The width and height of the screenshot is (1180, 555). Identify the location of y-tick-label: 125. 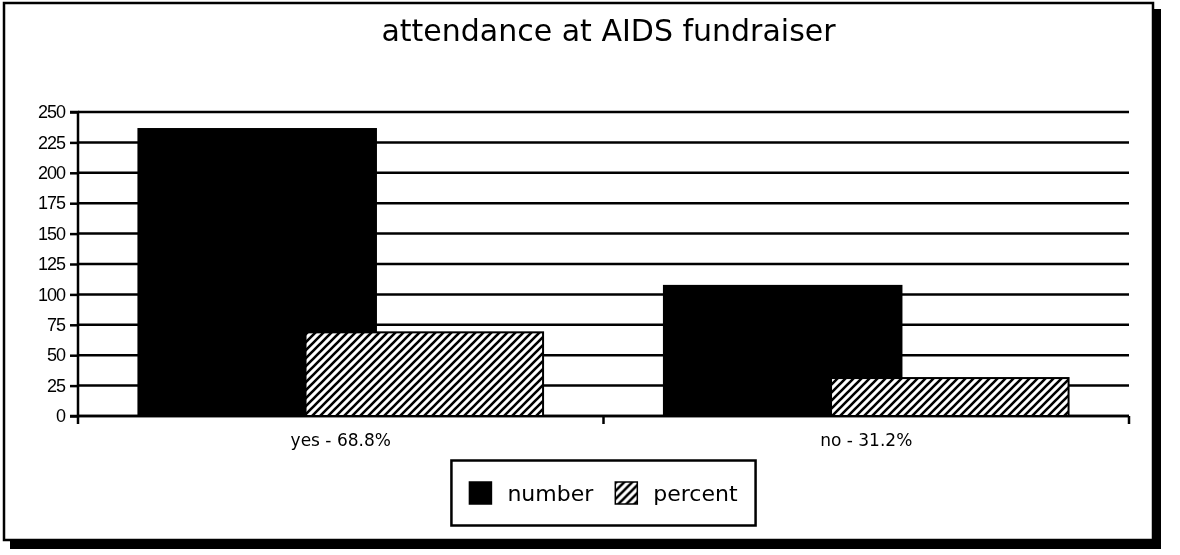
(51, 264).